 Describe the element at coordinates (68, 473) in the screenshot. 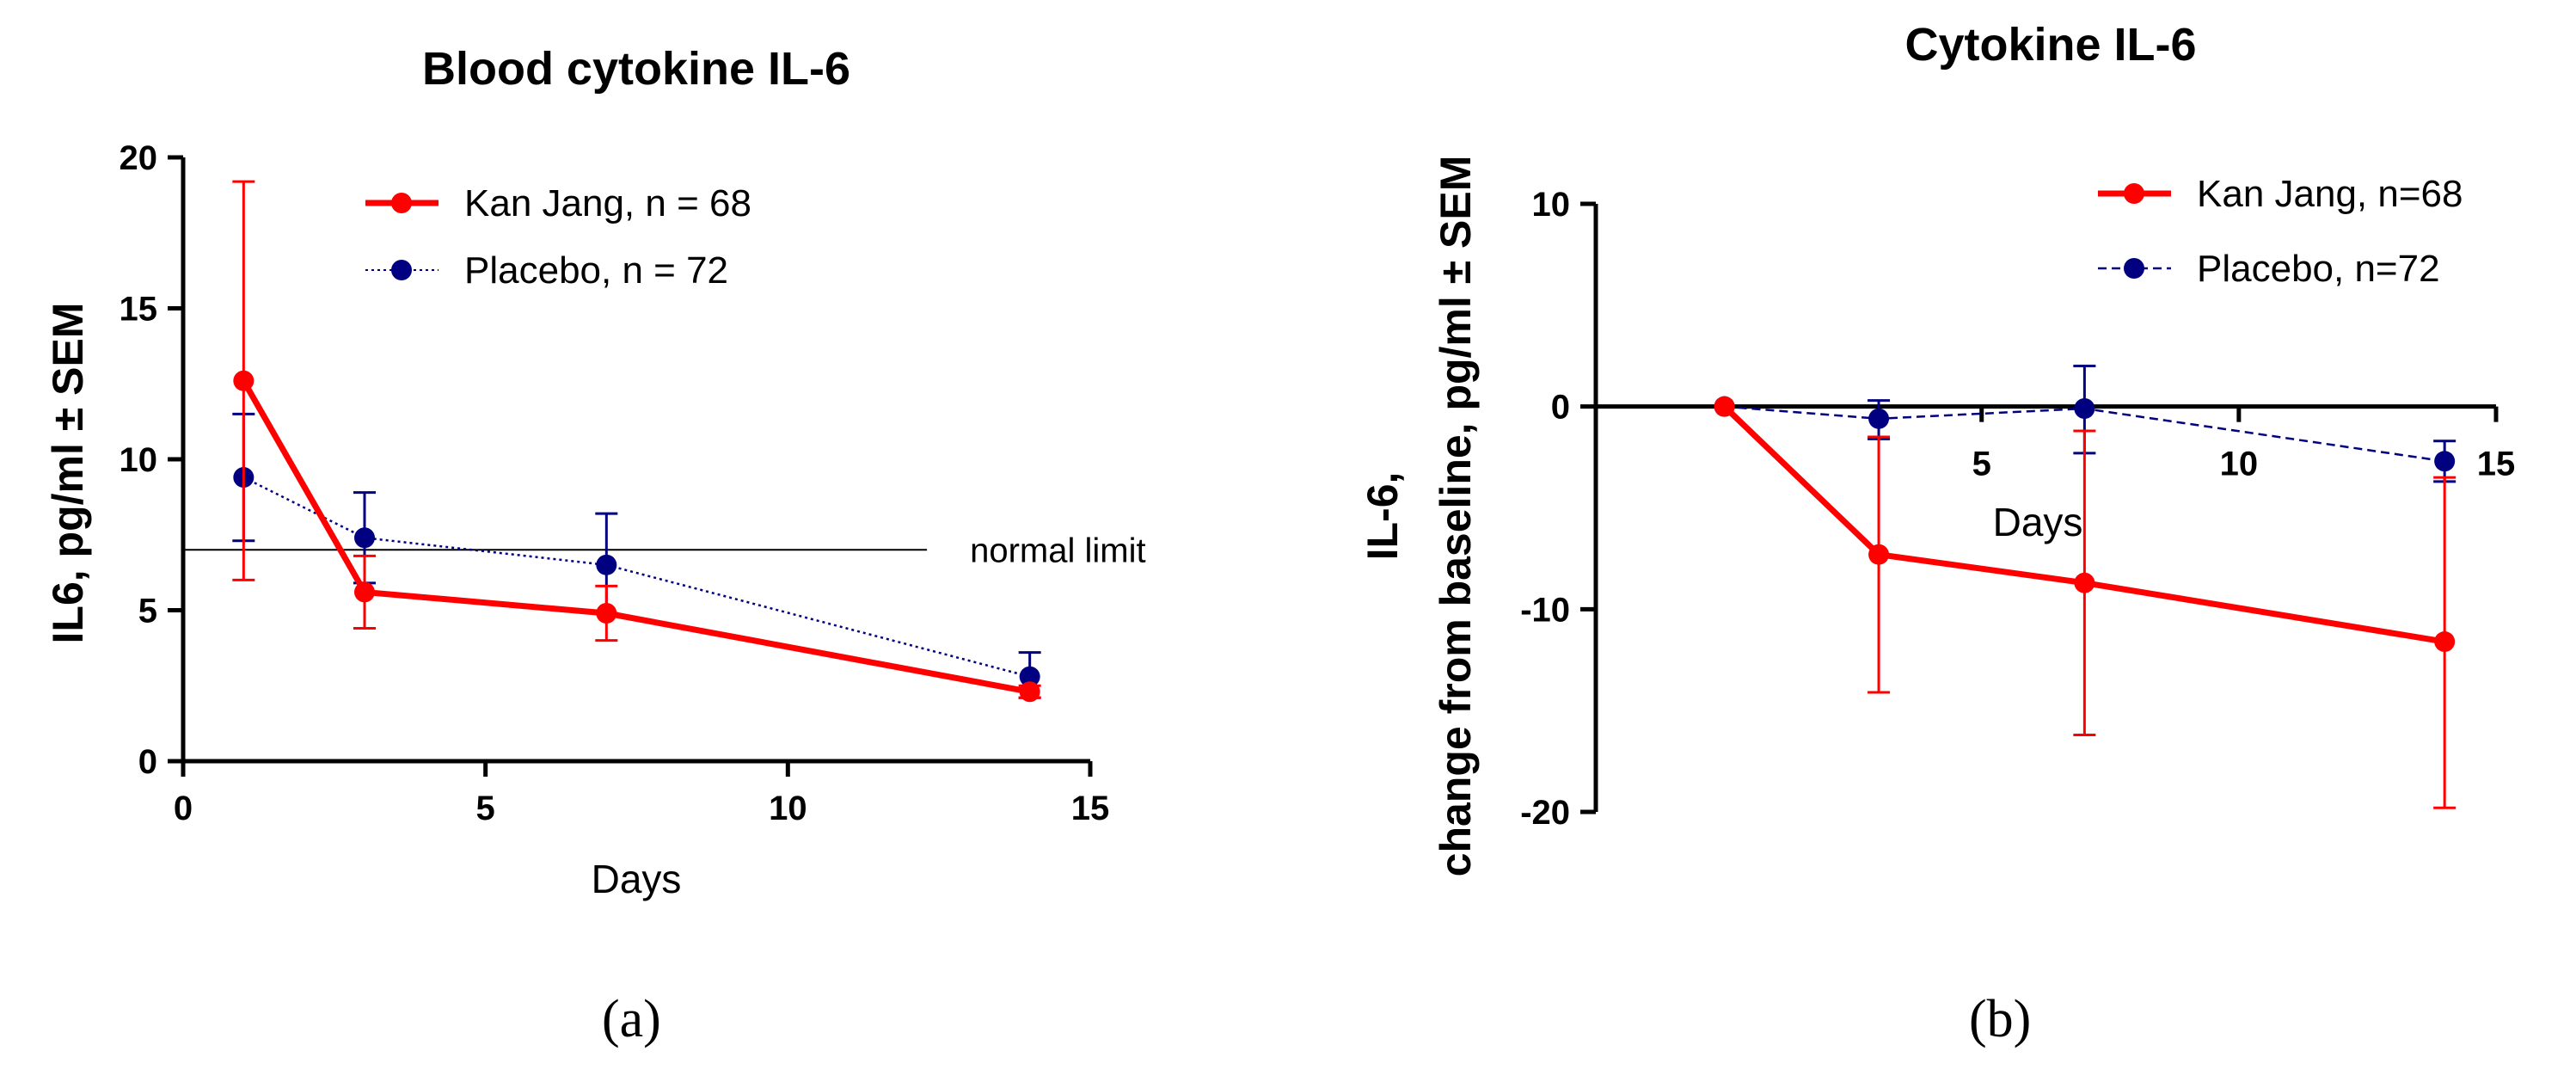

I see `chart-a-ylabel: IL6, pg/ml ± SEM` at that location.